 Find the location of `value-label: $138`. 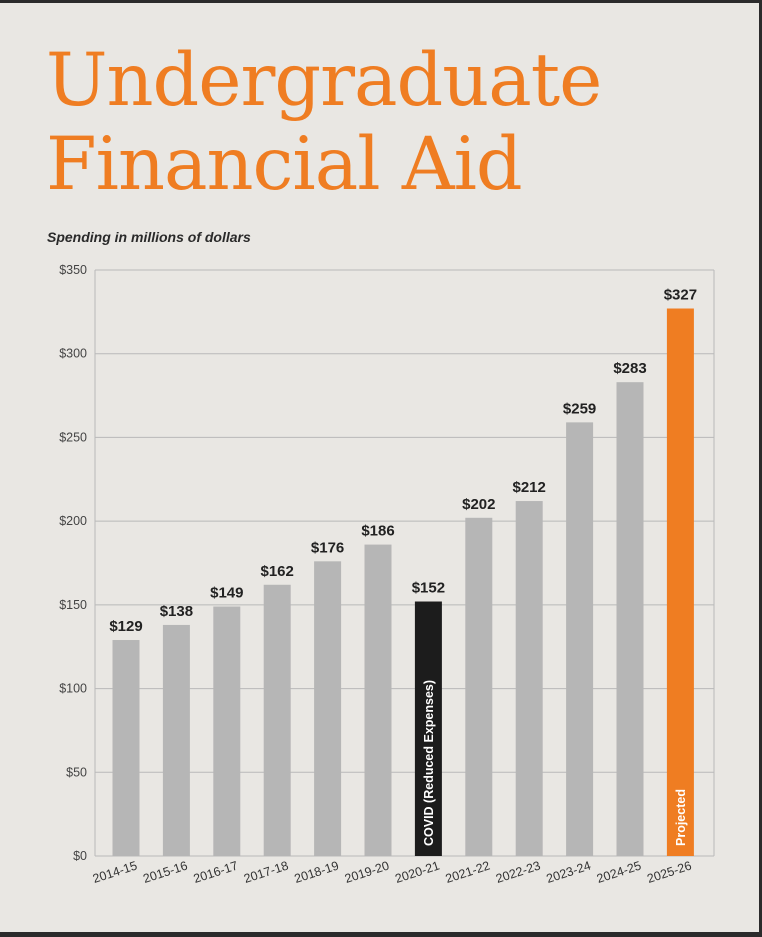

value-label: $138 is located at coordinates (176, 611).